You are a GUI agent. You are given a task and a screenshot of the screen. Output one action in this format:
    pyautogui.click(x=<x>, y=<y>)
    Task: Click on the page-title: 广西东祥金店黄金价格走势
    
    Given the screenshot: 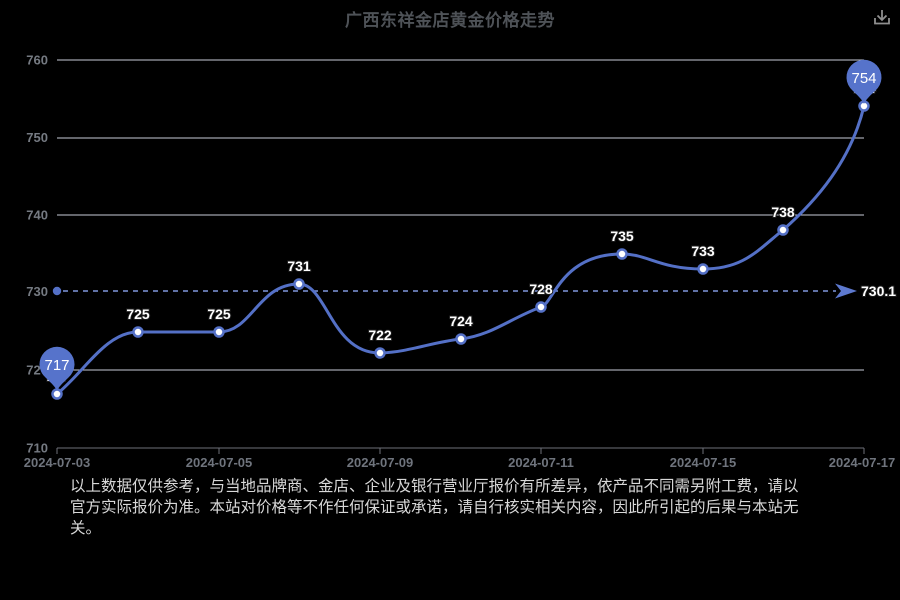 What is the action you would take?
    pyautogui.click(x=450, y=20)
    